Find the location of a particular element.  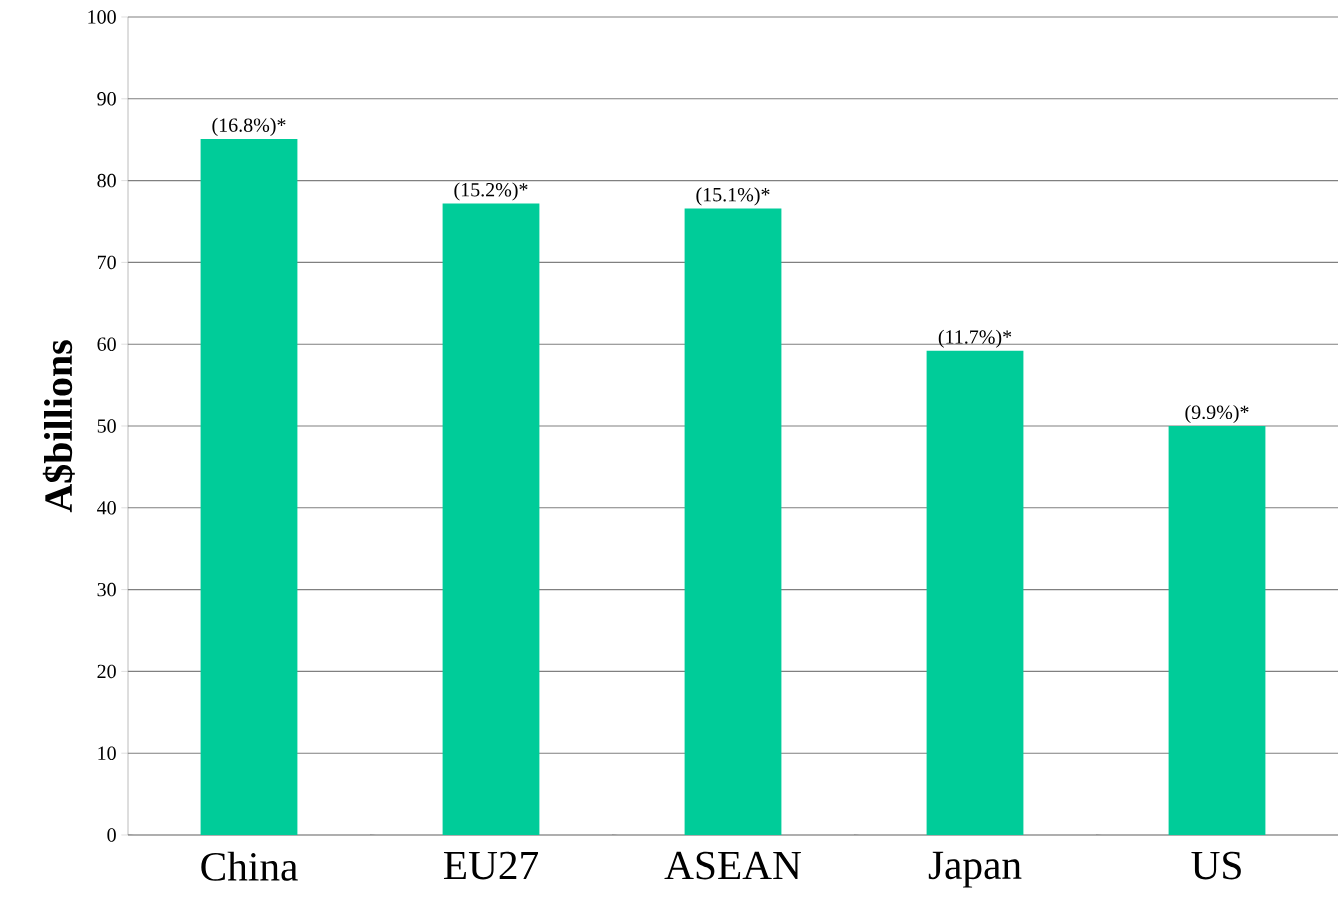

y-tick-label: 20 is located at coordinates (106, 671).